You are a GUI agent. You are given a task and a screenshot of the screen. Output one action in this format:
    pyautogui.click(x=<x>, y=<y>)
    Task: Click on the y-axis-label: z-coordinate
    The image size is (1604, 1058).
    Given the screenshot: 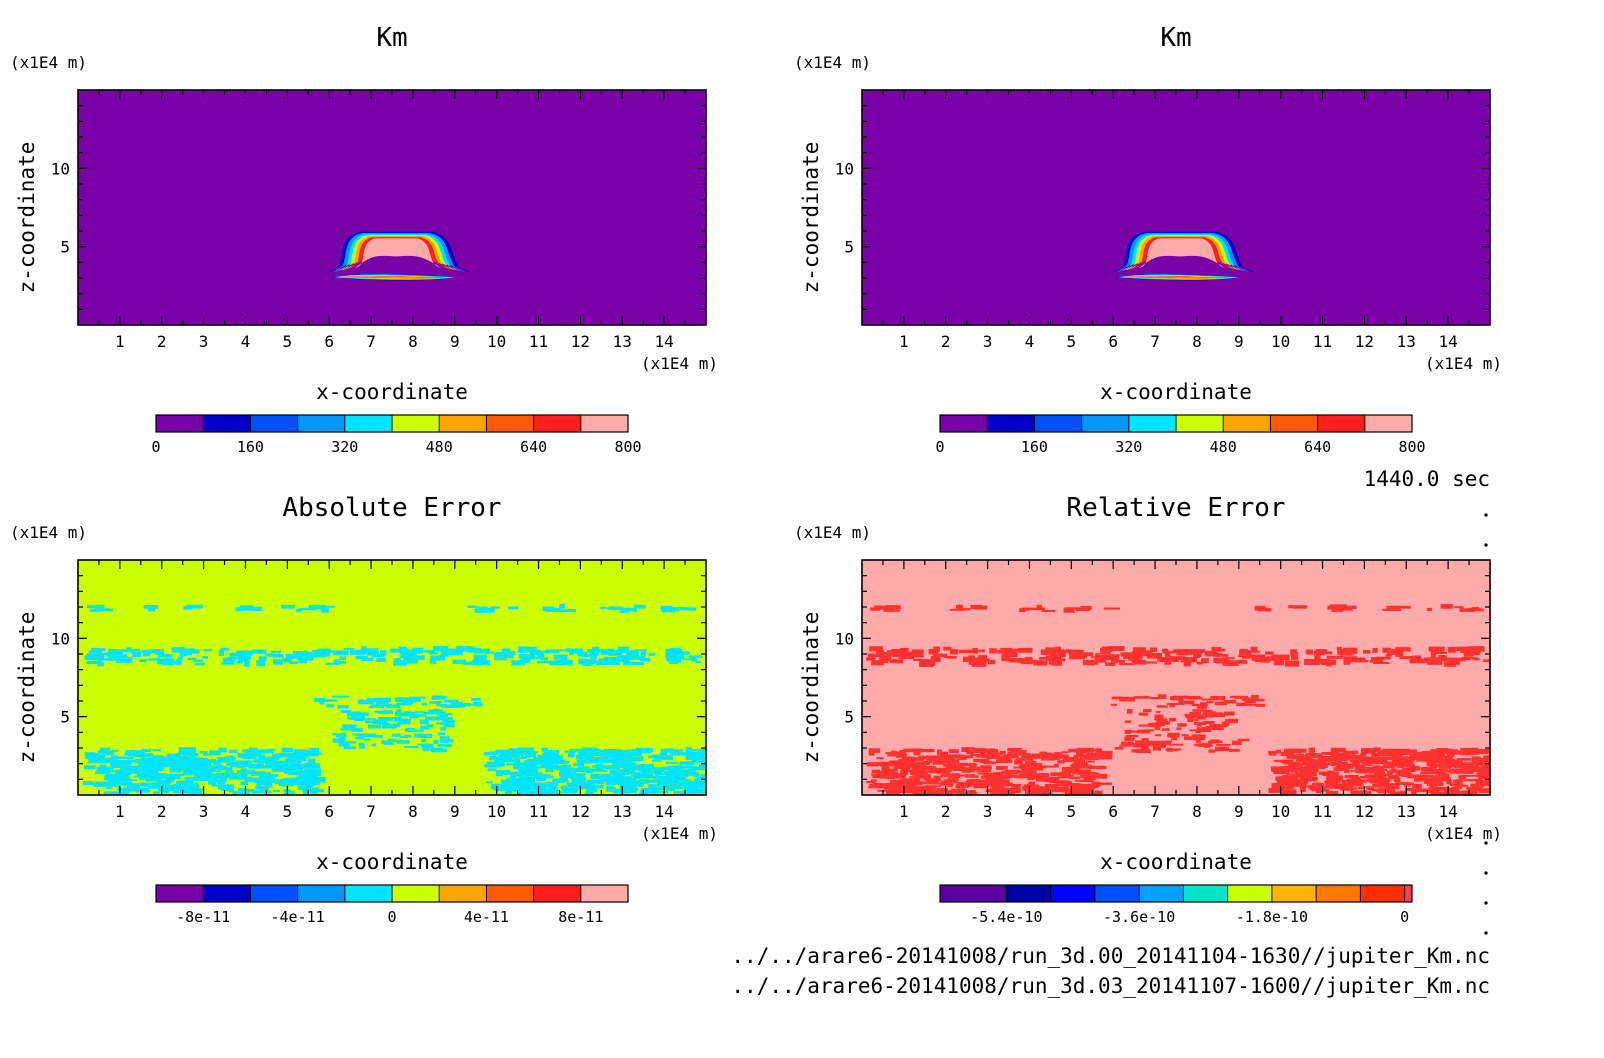 What is the action you would take?
    pyautogui.click(x=27, y=688)
    